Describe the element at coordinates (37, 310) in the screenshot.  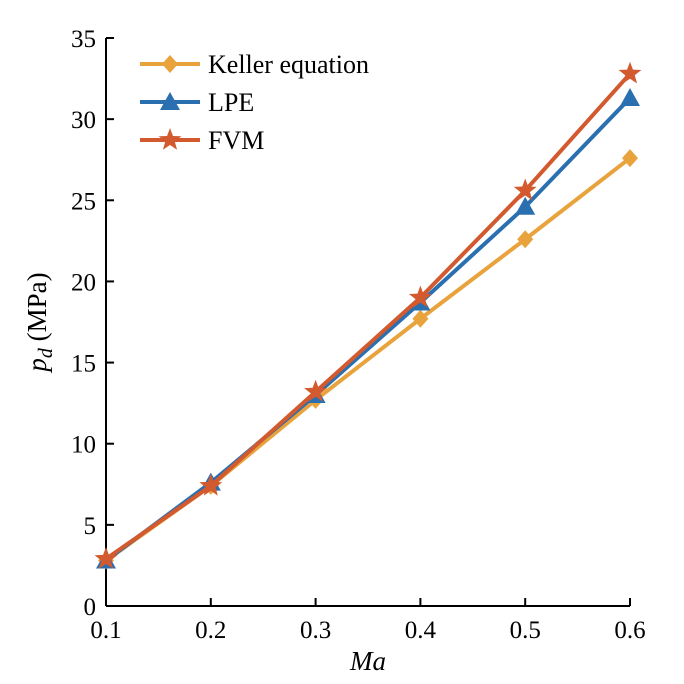
I see `y-axis-title-unit: (MPa)` at that location.